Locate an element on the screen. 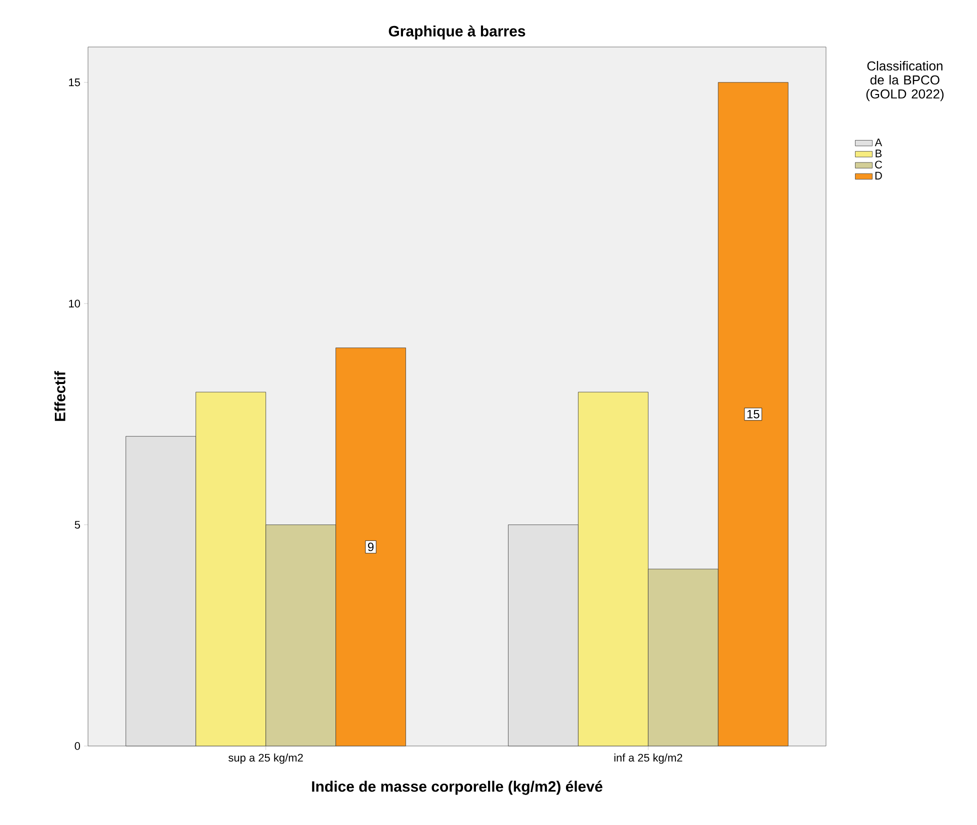 This screenshot has width=977, height=825. legend-title: Classification de la BPCO (GOLD 2022) is located at coordinates (905, 81).